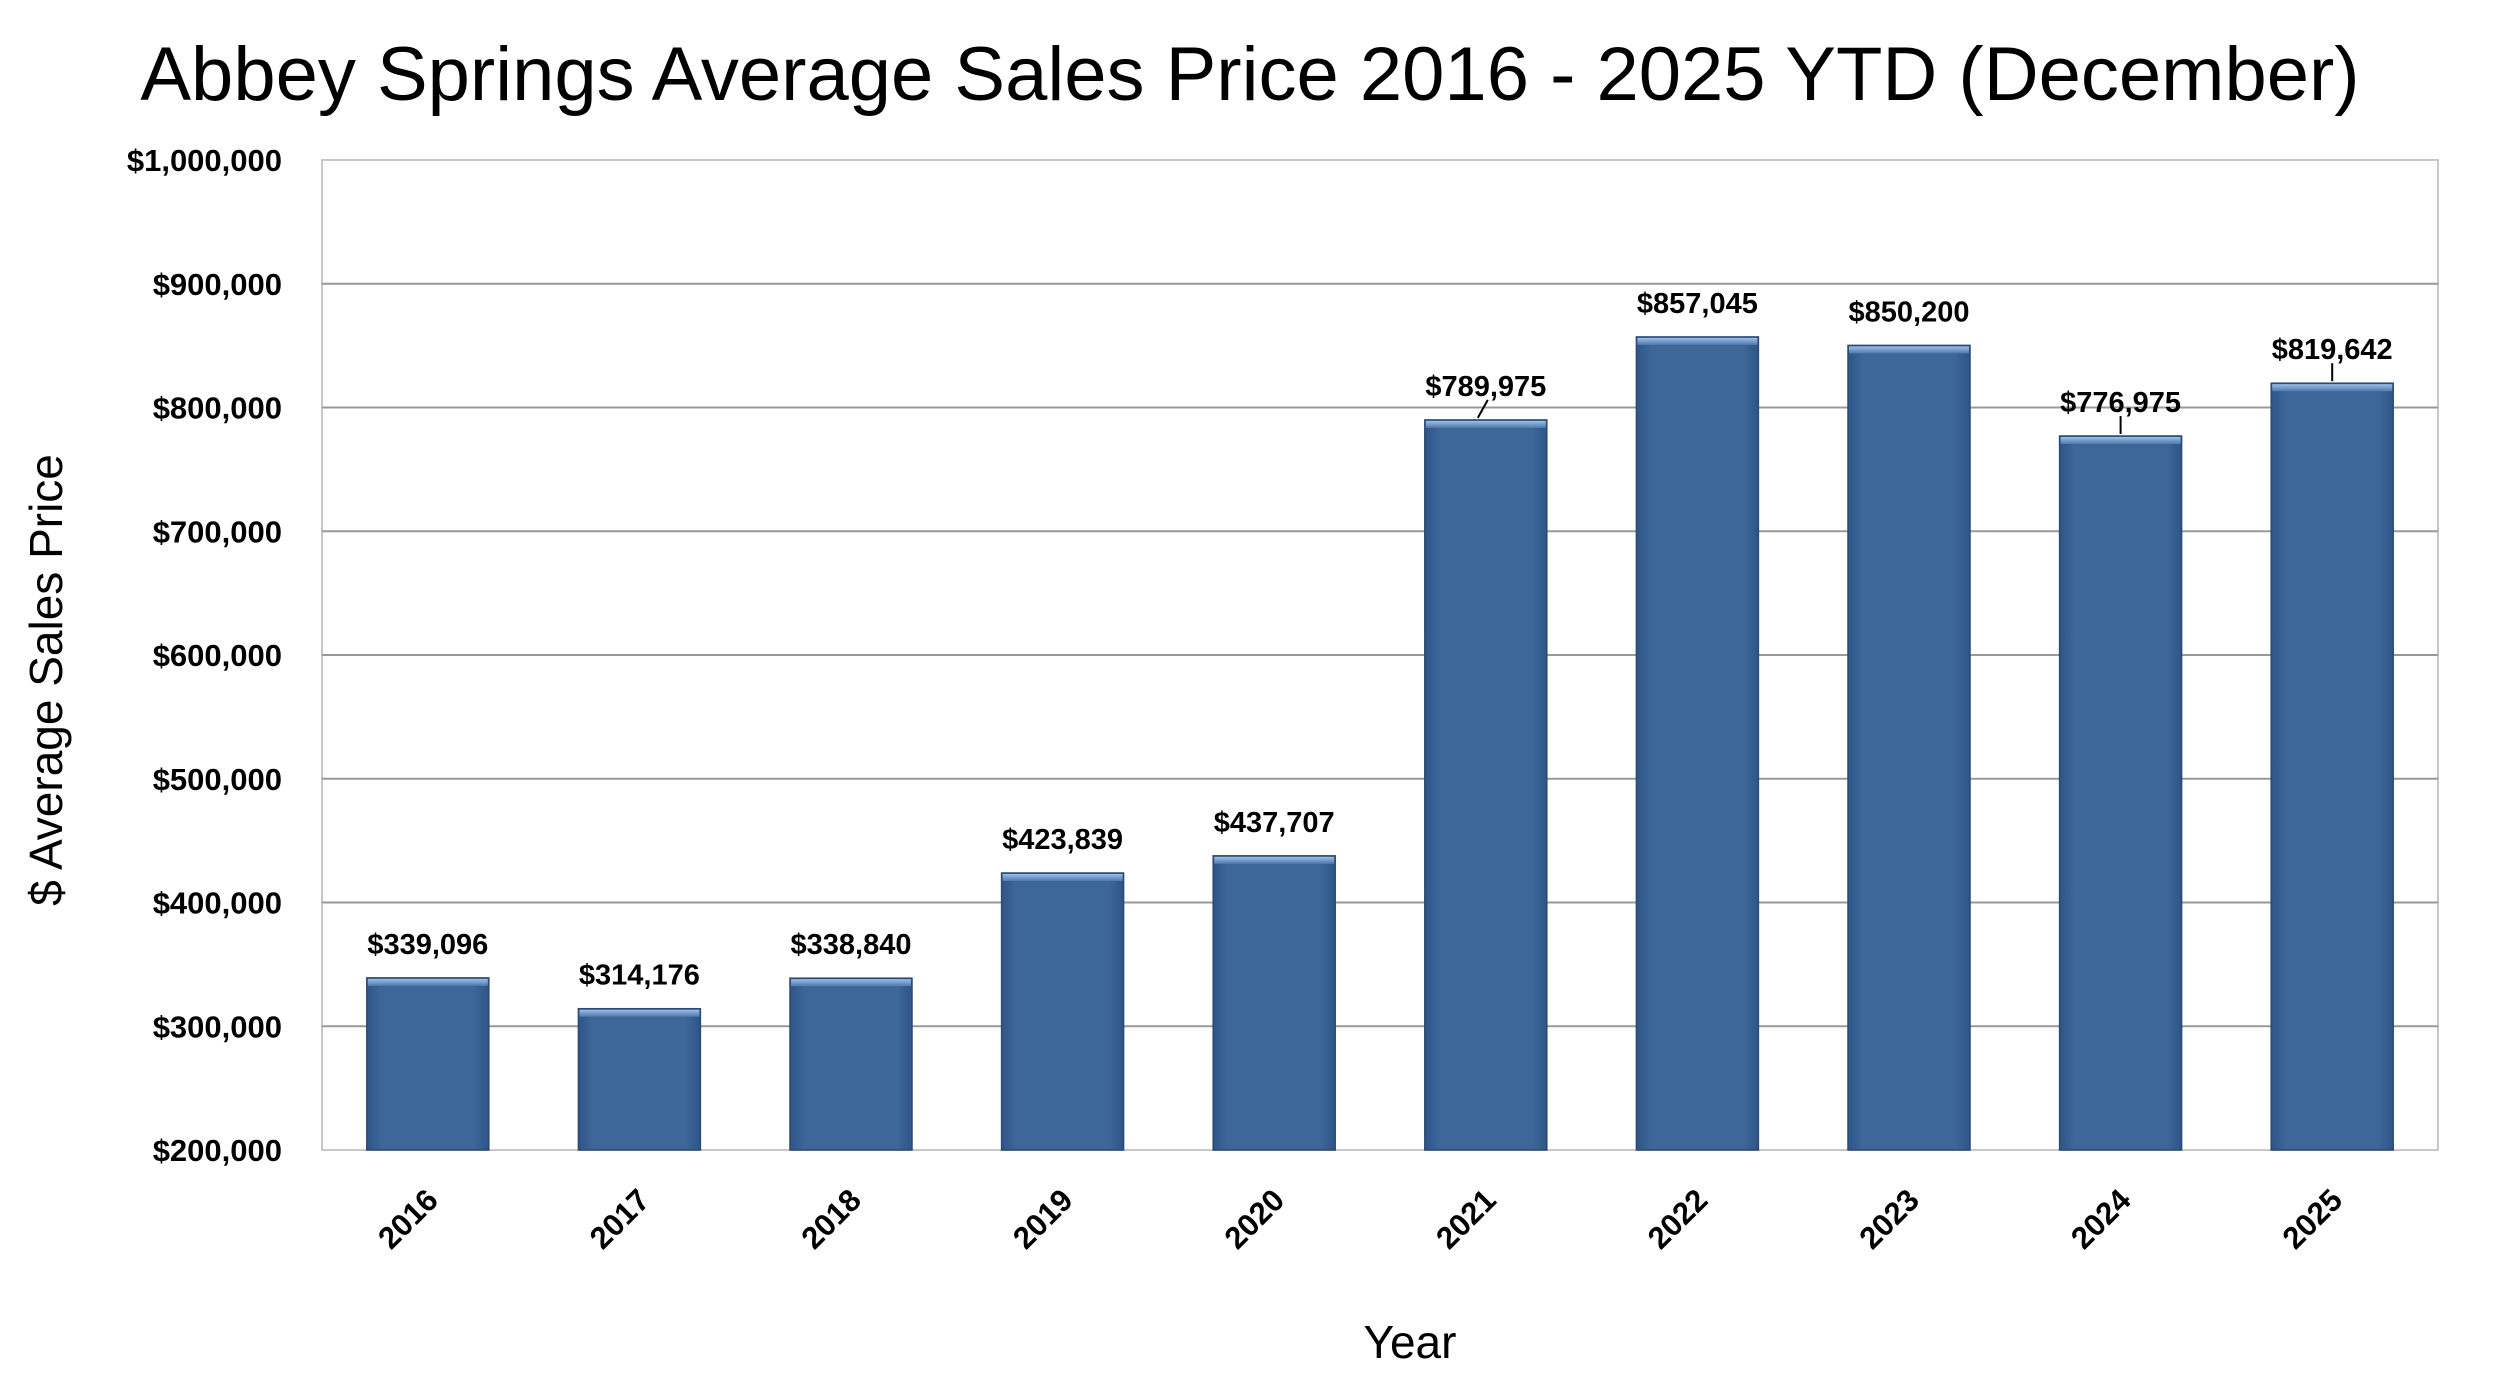  I want to click on x-axis-title: Year, so click(1410, 1342).